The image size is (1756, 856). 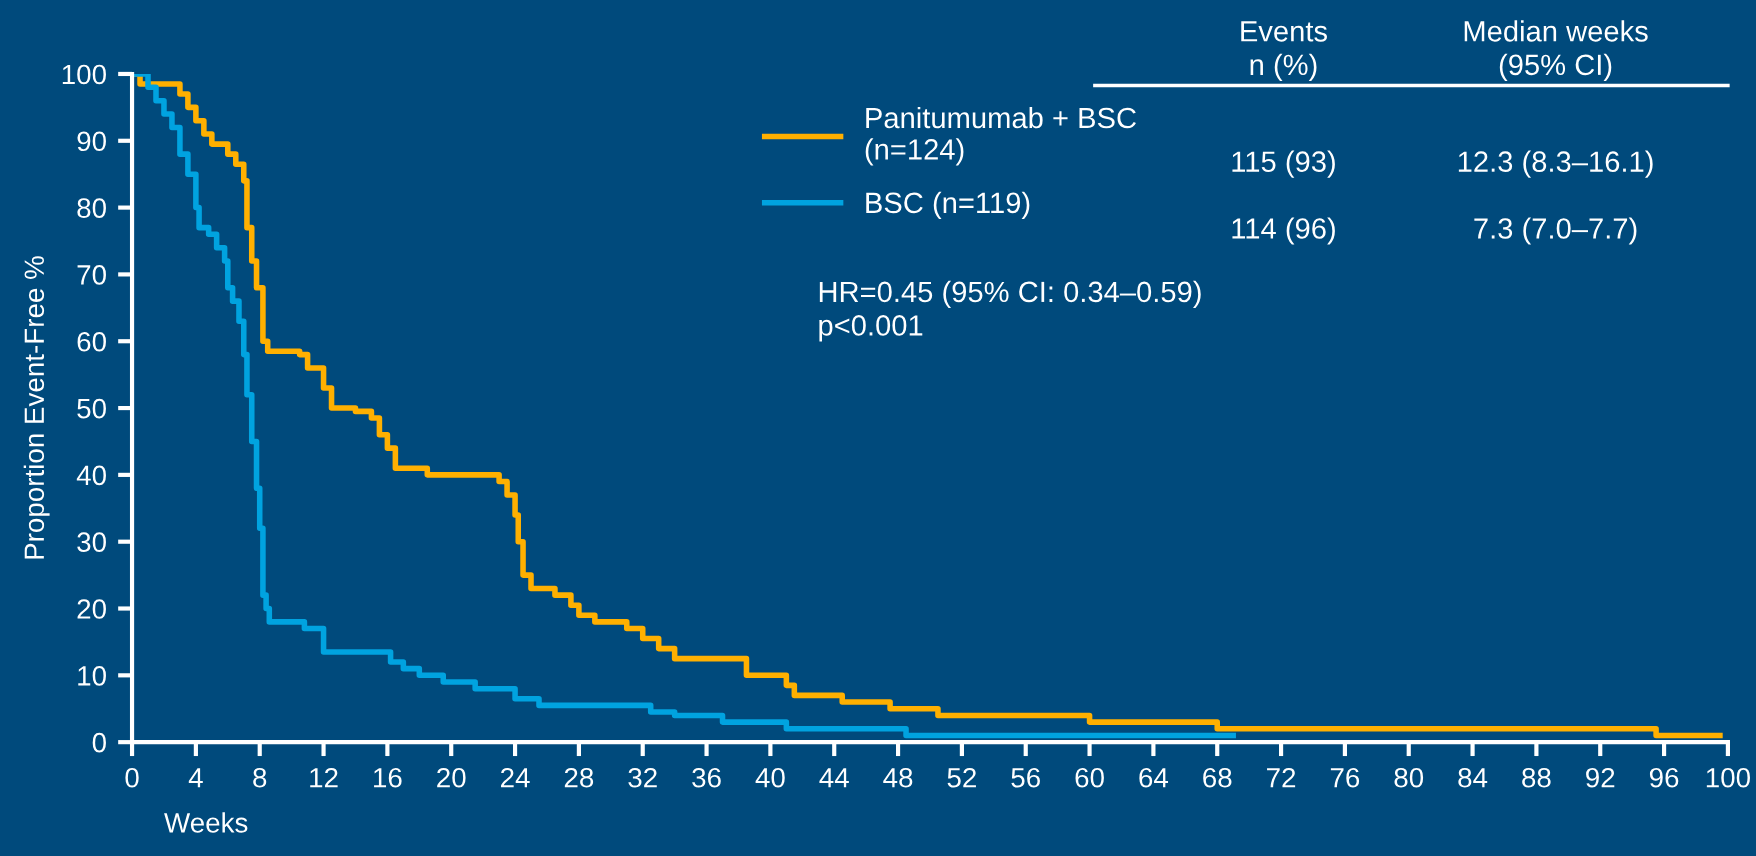 What do you see at coordinates (579, 777) in the screenshot?
I see `x-tick-label: 28` at bounding box center [579, 777].